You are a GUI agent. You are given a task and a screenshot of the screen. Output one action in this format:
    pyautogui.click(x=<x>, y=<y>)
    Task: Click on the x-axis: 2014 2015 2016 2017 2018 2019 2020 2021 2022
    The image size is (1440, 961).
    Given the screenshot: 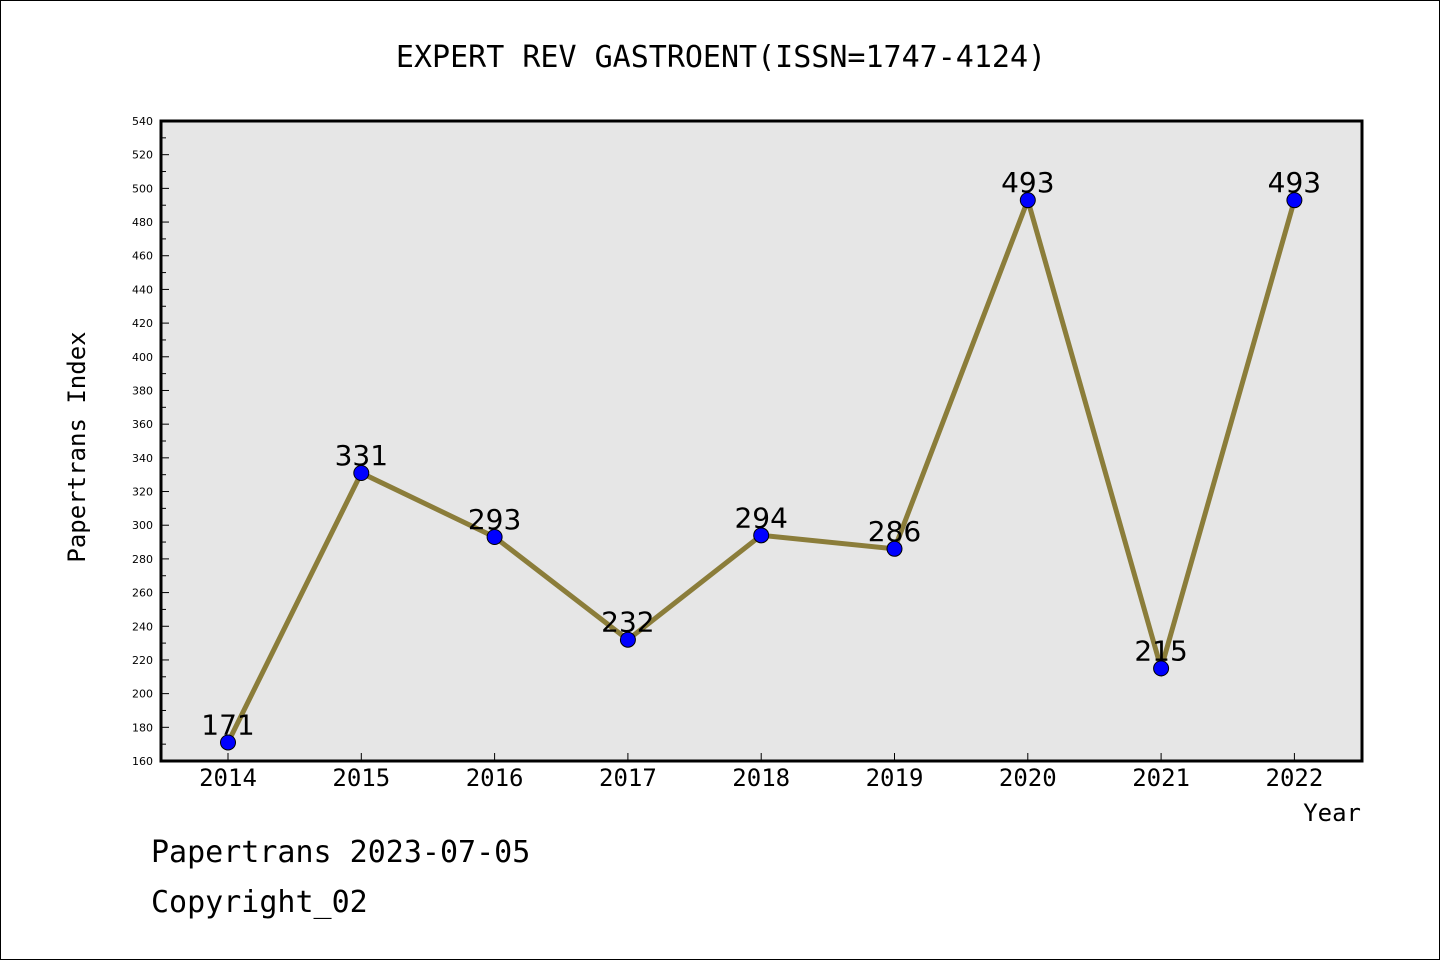 What is the action you would take?
    pyautogui.click(x=761, y=772)
    